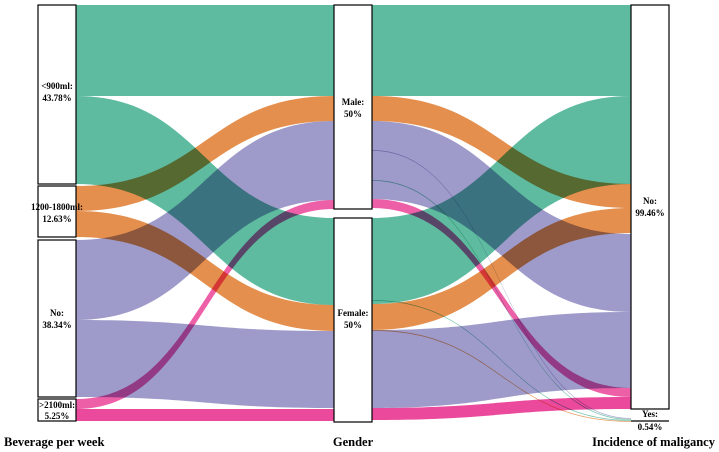  I want to click on node-lt900: <900ml: 43.78%, so click(57, 94).